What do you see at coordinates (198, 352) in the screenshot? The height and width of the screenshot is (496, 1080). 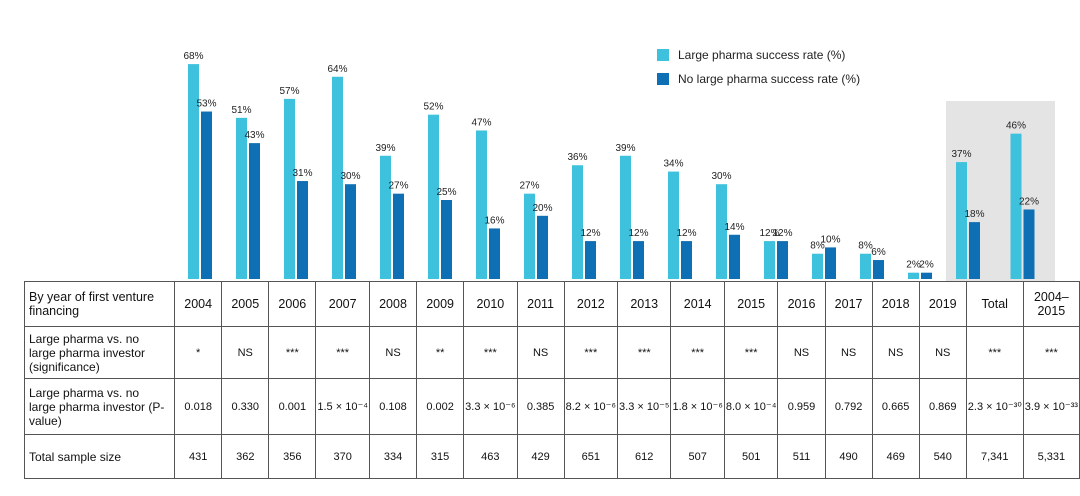 I see `table-cell: *` at bounding box center [198, 352].